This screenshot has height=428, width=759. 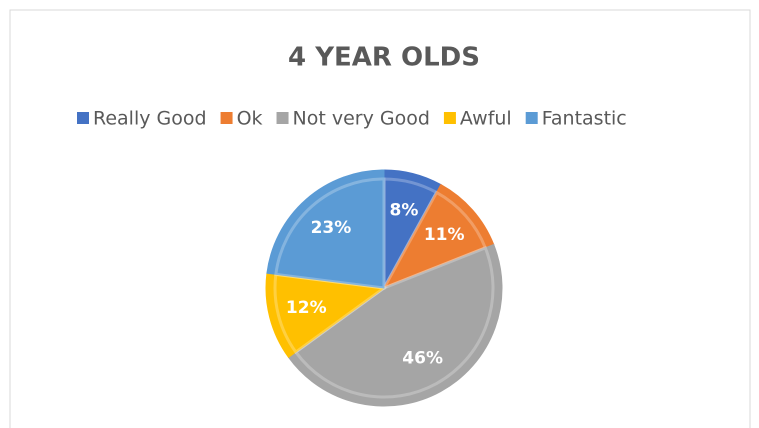 I want to click on chart-title: 4 YEAR OLDS, so click(x=384, y=58).